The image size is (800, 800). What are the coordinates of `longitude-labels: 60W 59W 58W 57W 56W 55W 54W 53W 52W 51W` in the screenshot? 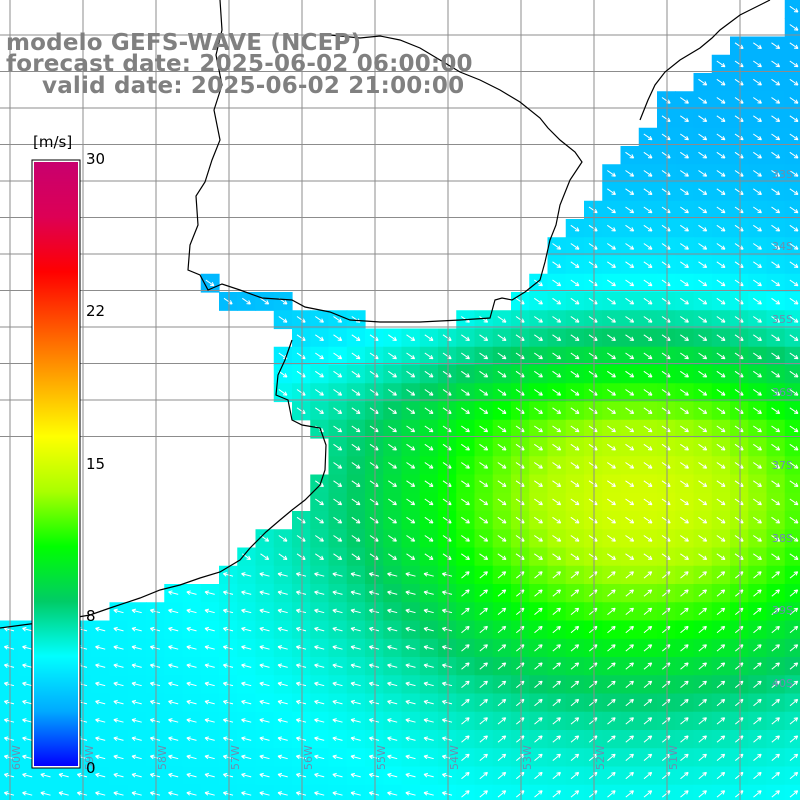 It's located at (345, 757).